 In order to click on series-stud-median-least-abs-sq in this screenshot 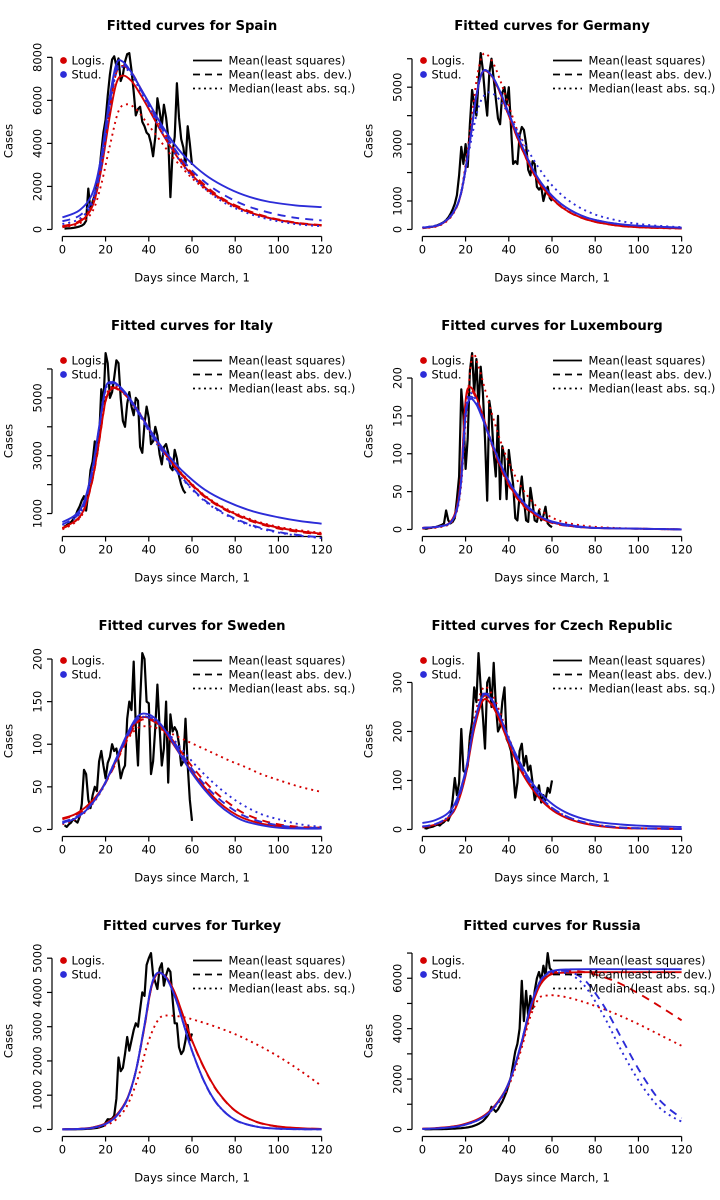, I will do `click(191, 461)`.